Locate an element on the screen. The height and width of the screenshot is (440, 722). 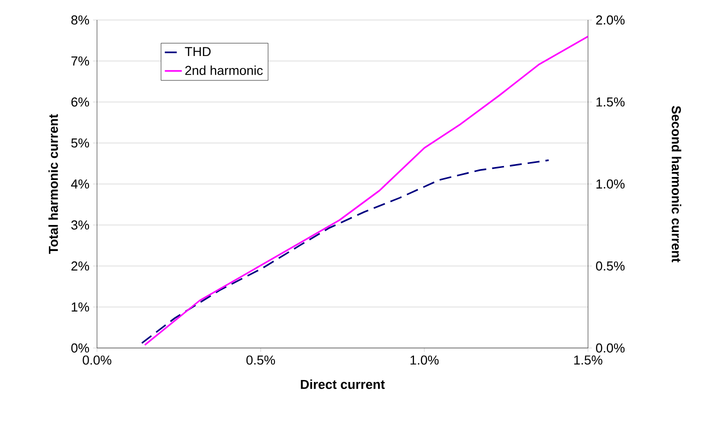
y2-tick-label: 2.0% is located at coordinates (610, 20).